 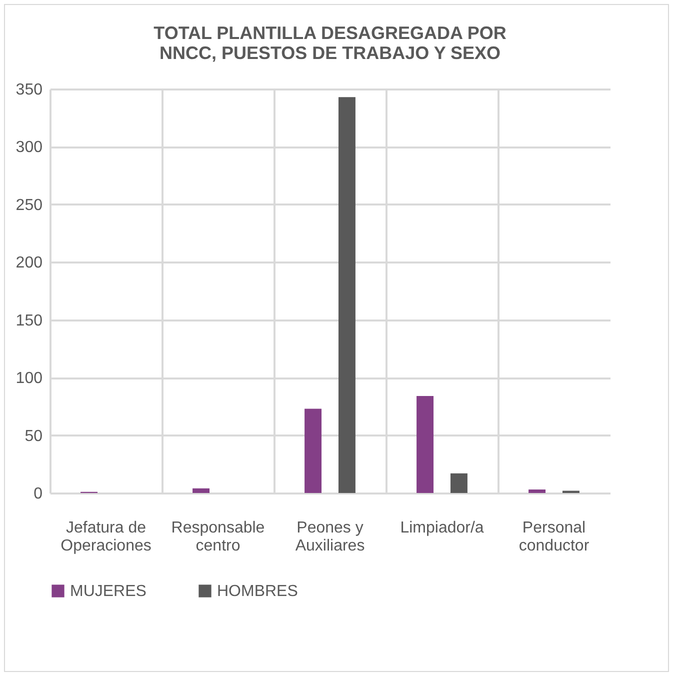 I want to click on x-tick-label: Jefatura de Operaciones, so click(x=106, y=537).